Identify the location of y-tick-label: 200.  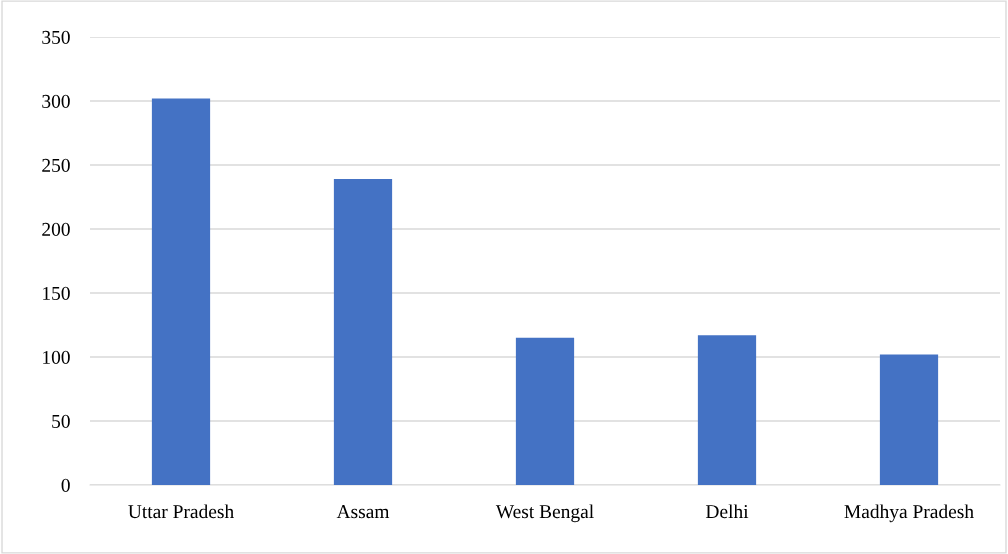
(56, 229).